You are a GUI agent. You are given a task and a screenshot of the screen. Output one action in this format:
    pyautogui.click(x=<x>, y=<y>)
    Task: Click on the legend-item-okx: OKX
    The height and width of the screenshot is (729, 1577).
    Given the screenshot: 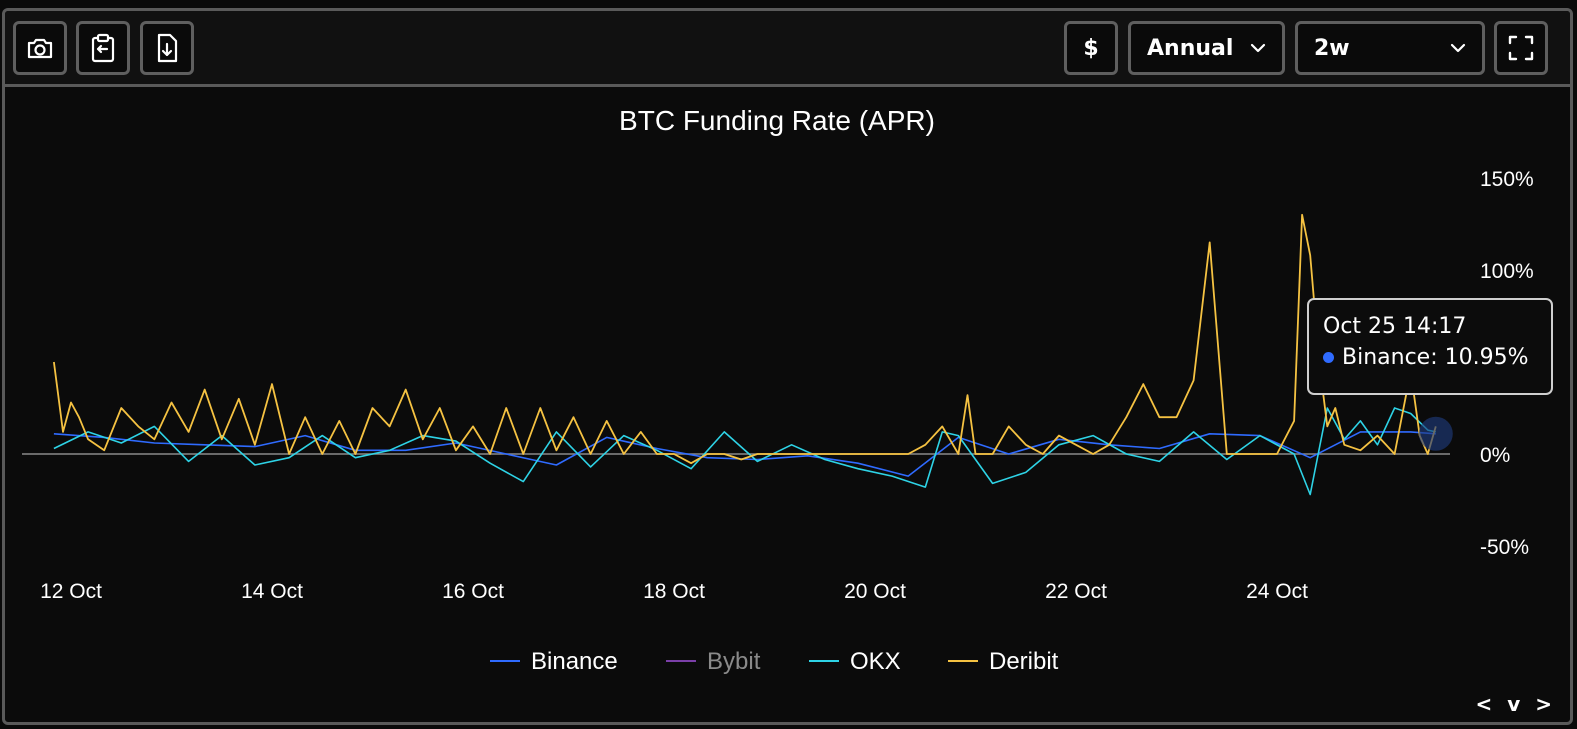 What is the action you would take?
    pyautogui.click(x=855, y=661)
    